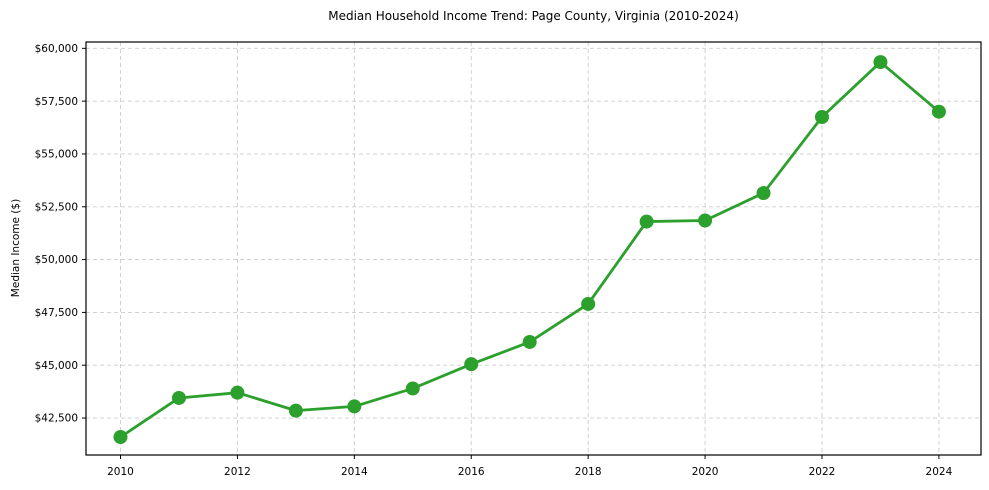 The image size is (989, 490). What do you see at coordinates (588, 472) in the screenshot?
I see `x-tick-label: 2018` at bounding box center [588, 472].